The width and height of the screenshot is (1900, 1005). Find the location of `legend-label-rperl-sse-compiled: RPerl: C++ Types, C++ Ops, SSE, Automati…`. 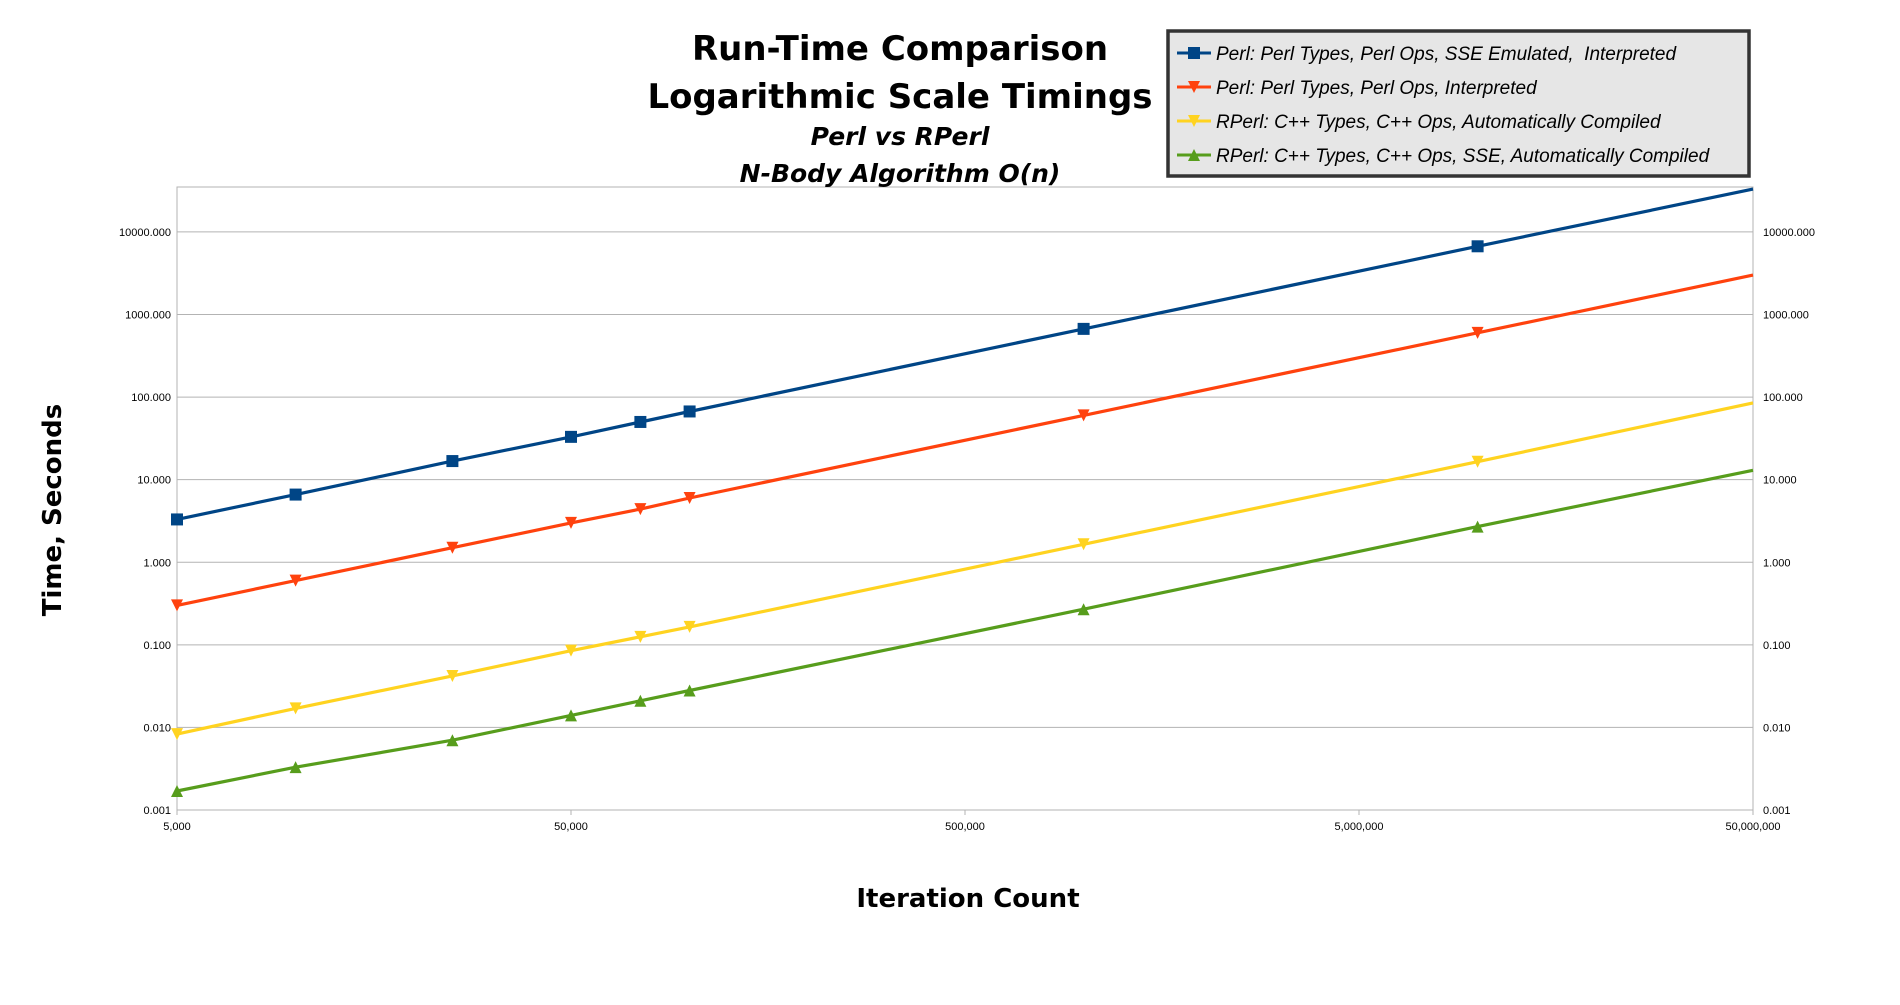

legend-label-rperl-sse-compiled: RPerl: C++ Types, C++ Ops, SSE, Automati… is located at coordinates (1463, 156).